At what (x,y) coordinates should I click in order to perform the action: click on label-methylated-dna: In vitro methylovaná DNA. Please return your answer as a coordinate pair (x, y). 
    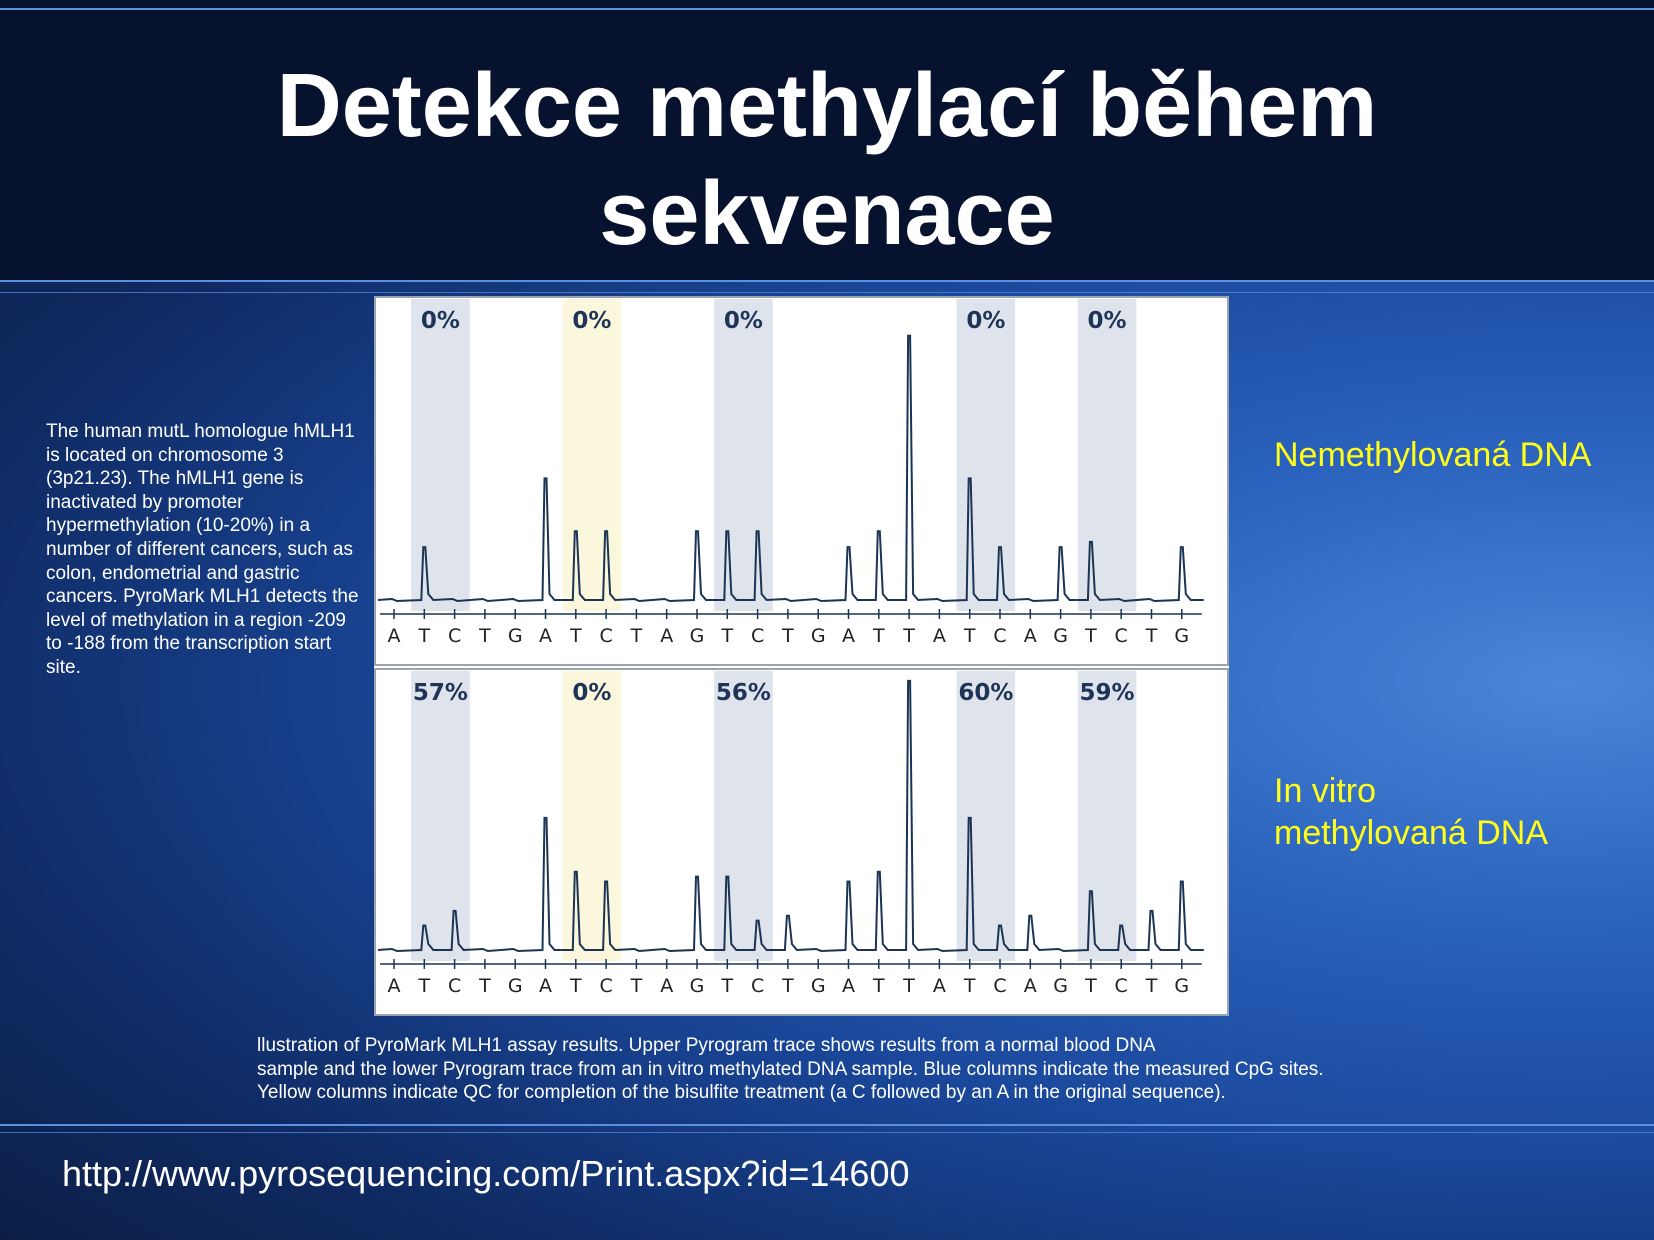
    Looking at the image, I should click on (1411, 812).